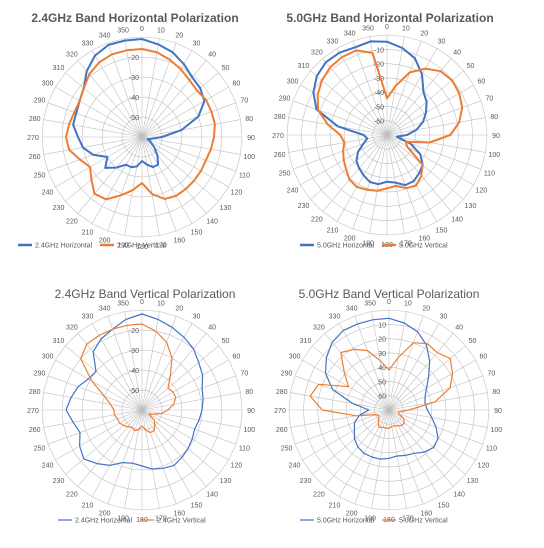 The width and height of the screenshot is (544, 548). Describe the element at coordinates (88, 505) in the screenshot. I see `angle-tick-label: 210` at that location.